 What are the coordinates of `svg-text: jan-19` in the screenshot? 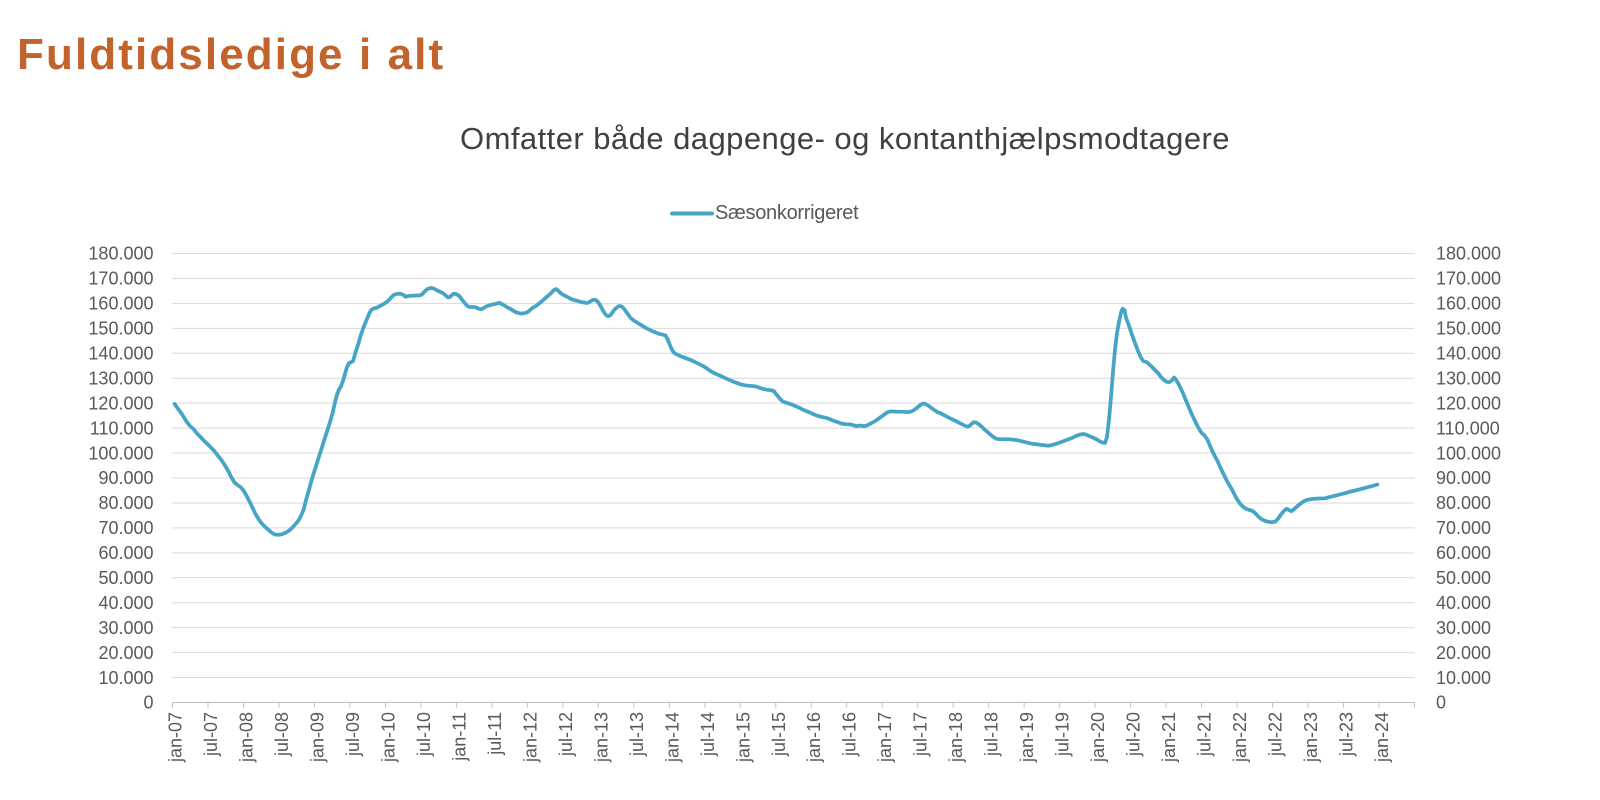 It's located at (1027, 737).